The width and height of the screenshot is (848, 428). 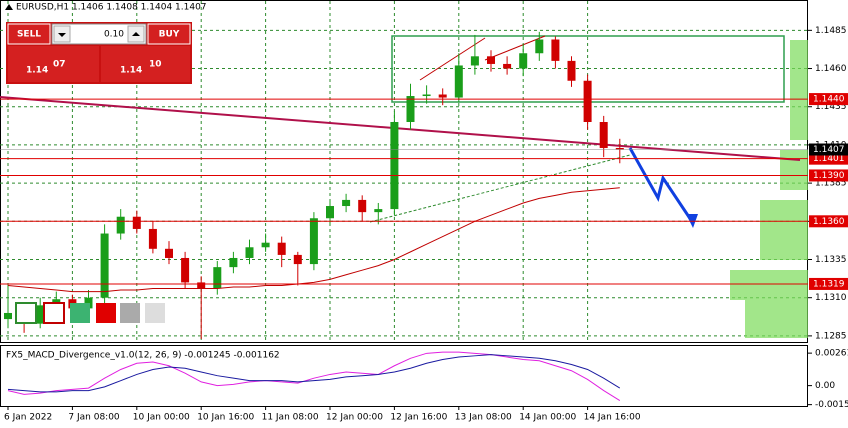 I want to click on buy-button, so click(x=169, y=34).